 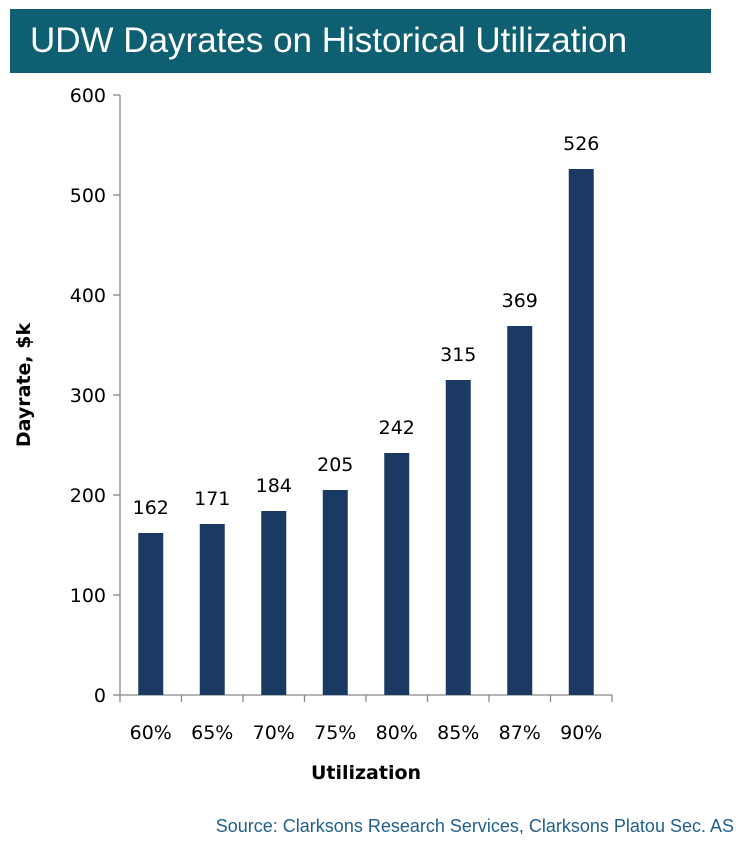 What do you see at coordinates (88, 396) in the screenshot?
I see `y-tick-label: 300` at bounding box center [88, 396].